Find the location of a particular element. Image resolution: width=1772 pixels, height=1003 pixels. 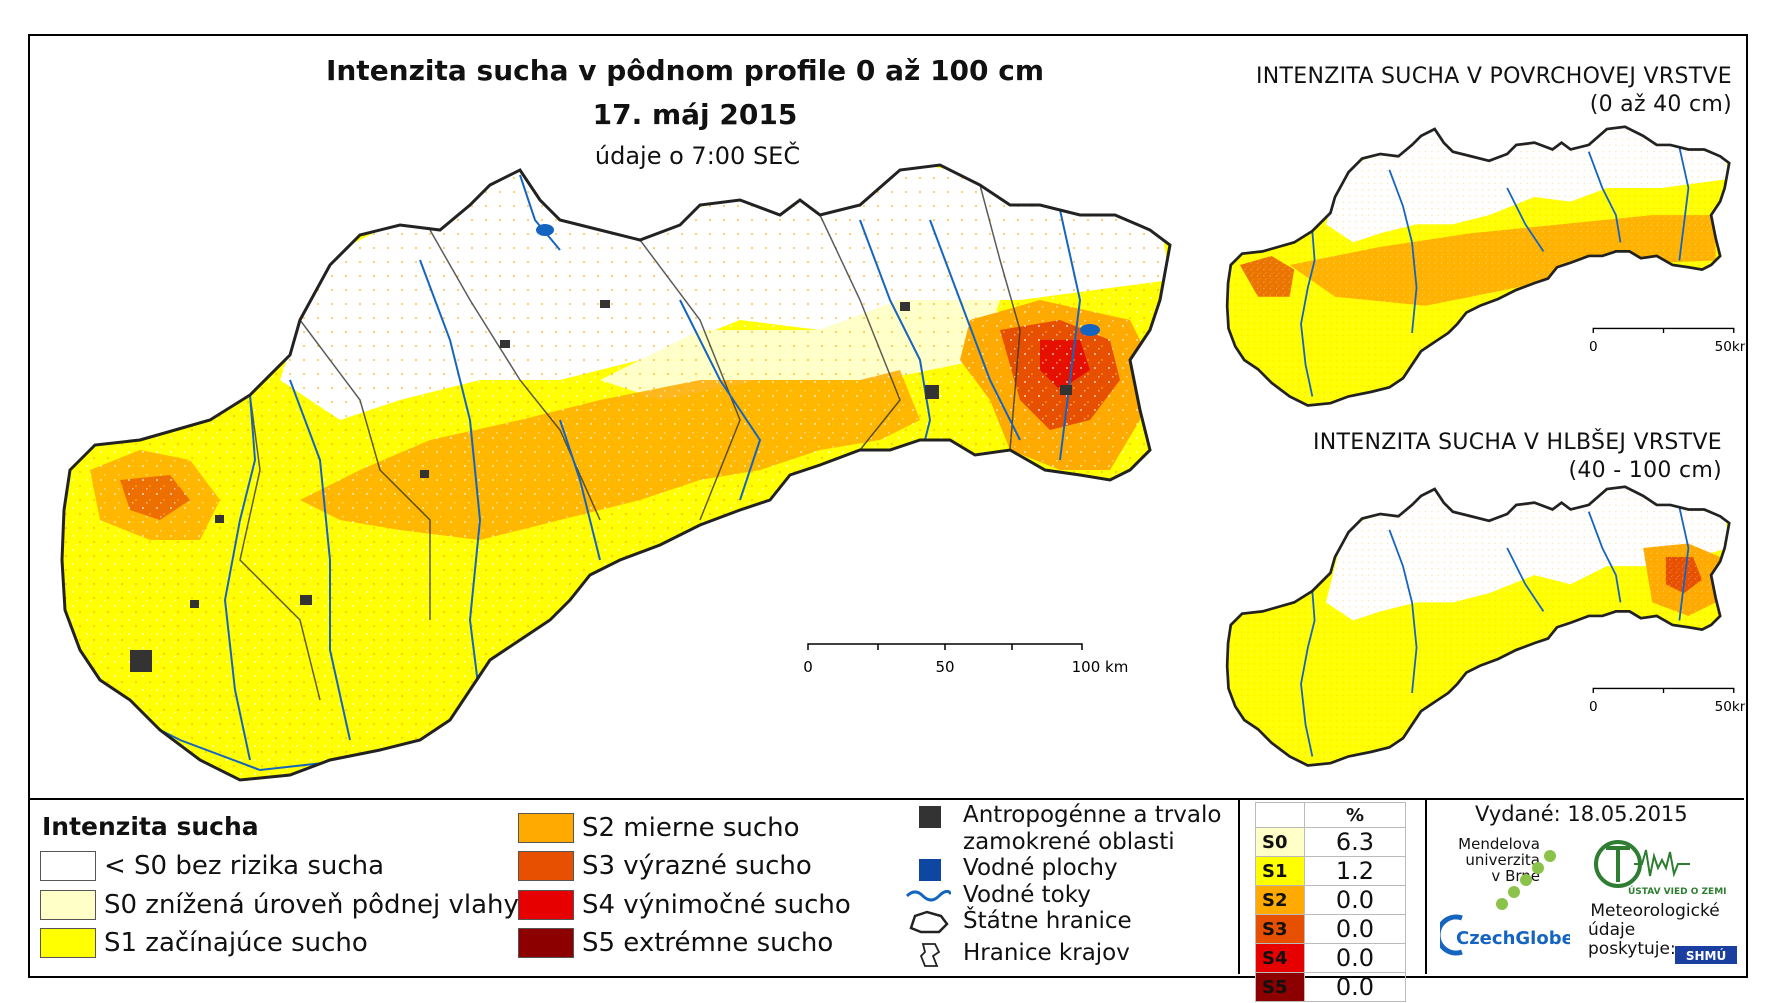

swatch-s4 is located at coordinates (546, 905).